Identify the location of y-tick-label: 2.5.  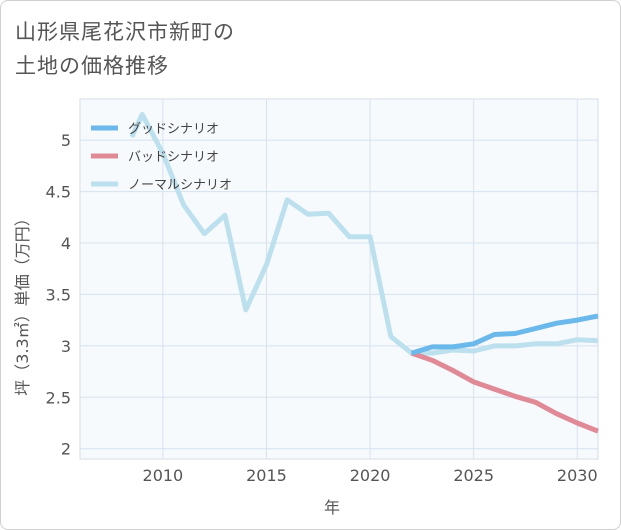
(58, 397).